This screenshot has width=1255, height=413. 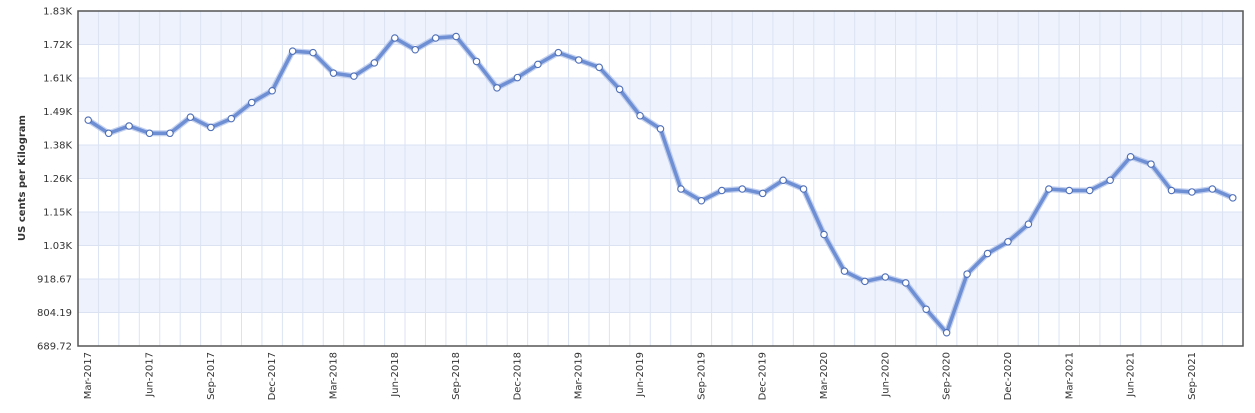 I want to click on x-tick-label: Jun-2018, so click(x=395, y=375).